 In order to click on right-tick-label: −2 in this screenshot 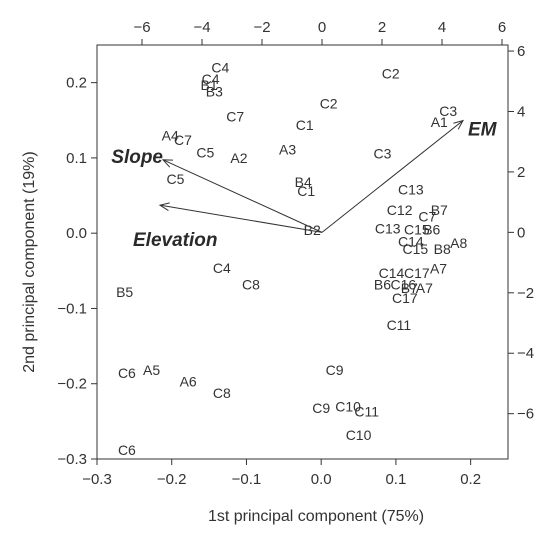, I will do `click(525, 293)`.